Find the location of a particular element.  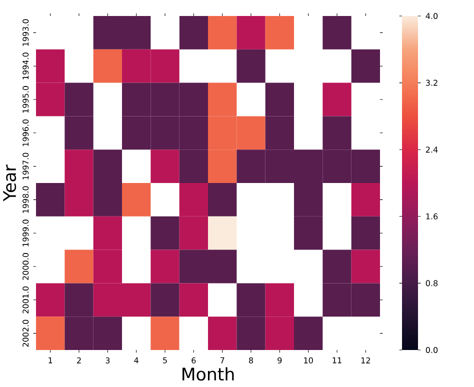

x-tick-label: 5 is located at coordinates (165, 360).